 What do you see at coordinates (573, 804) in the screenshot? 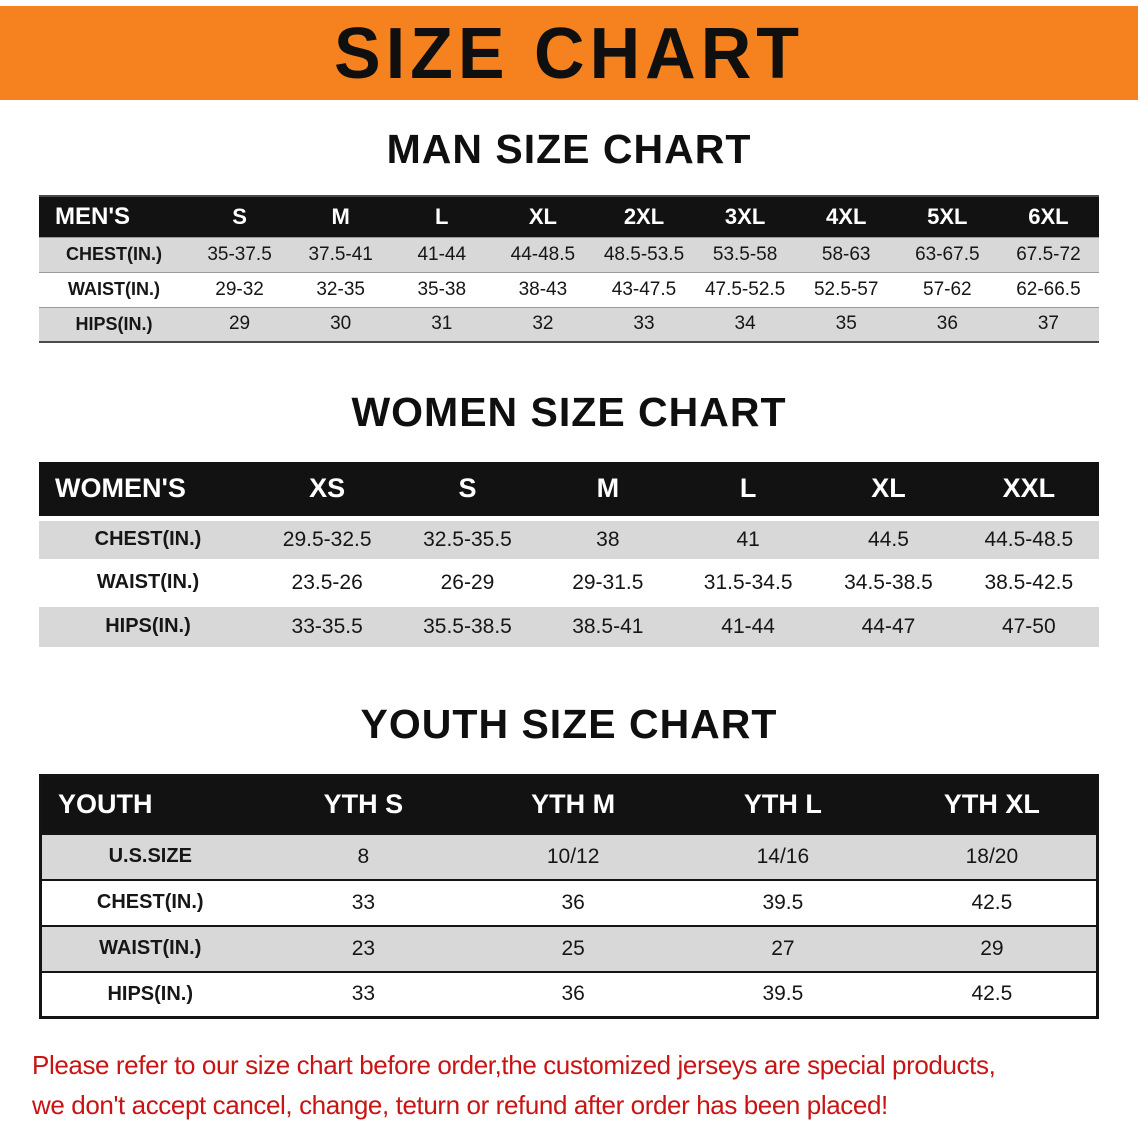
I see `size-column-header: YTH M` at bounding box center [573, 804].